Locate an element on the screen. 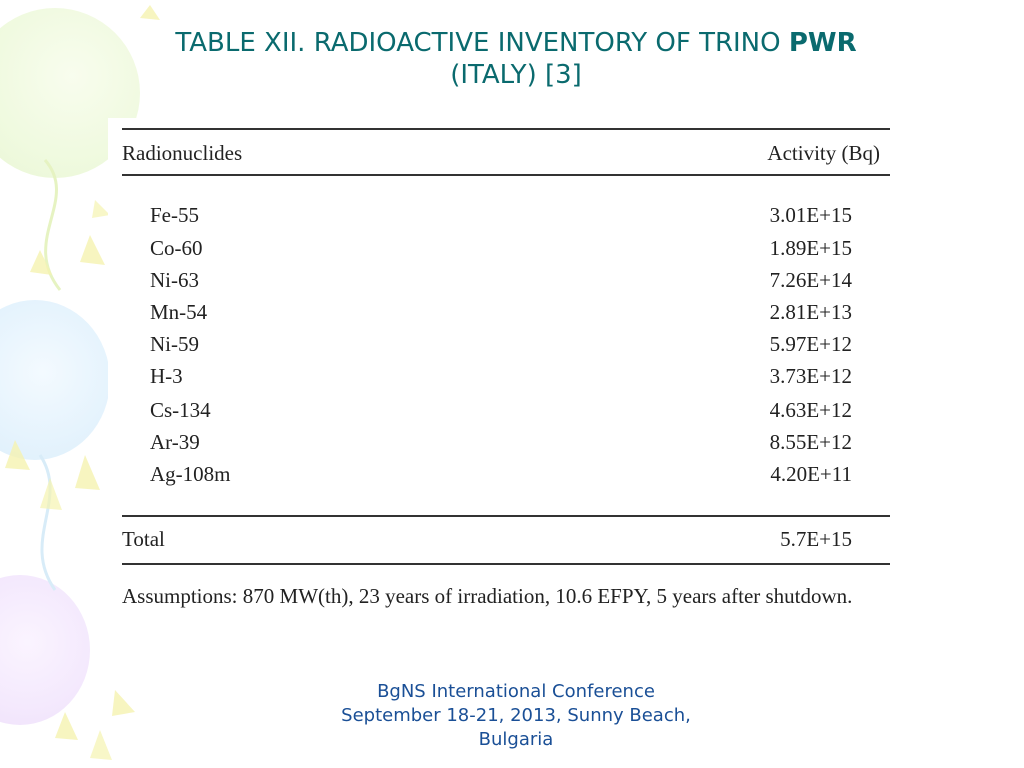  table-row-name: Ni-59 is located at coordinates (174, 344).